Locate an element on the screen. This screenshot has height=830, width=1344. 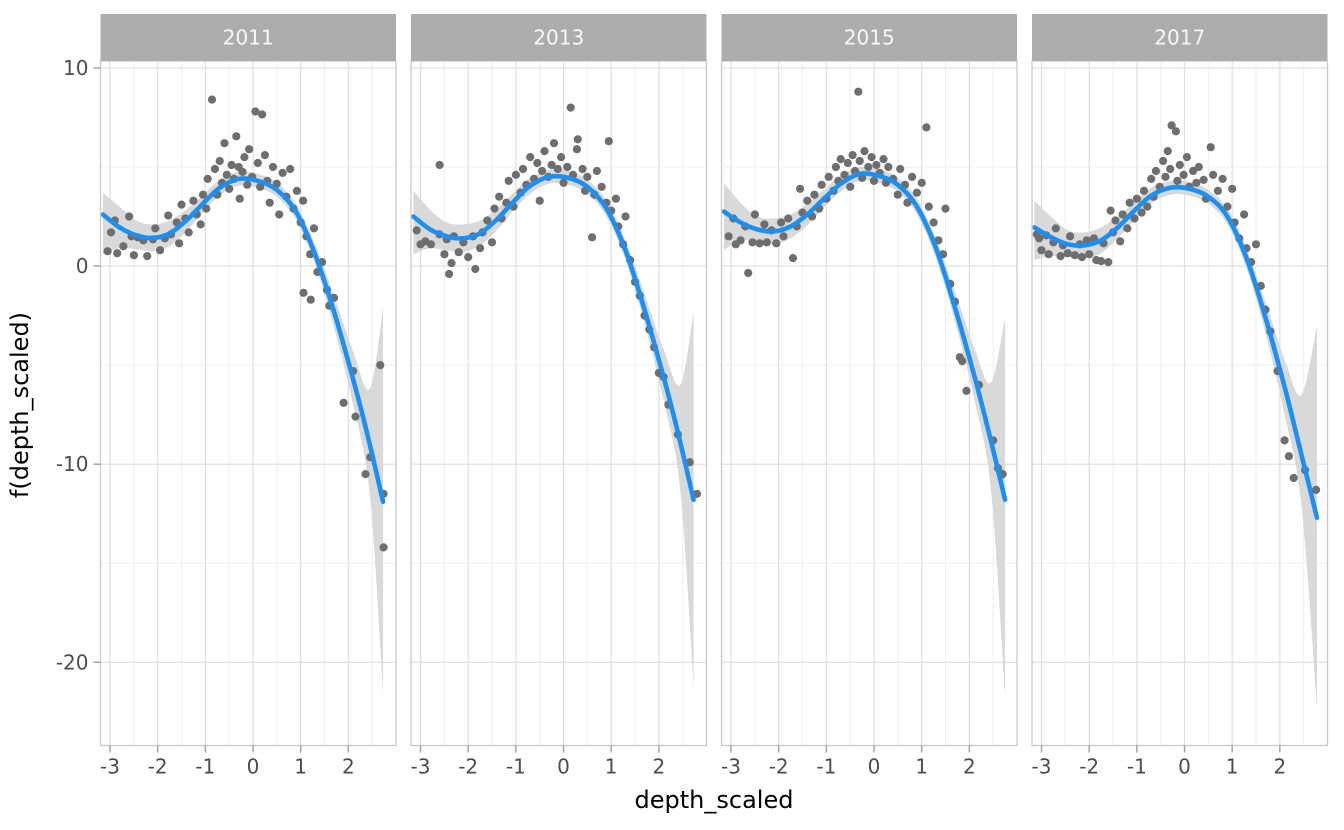
y-axis-title: f(depth_scaled) is located at coordinates (20, 405).